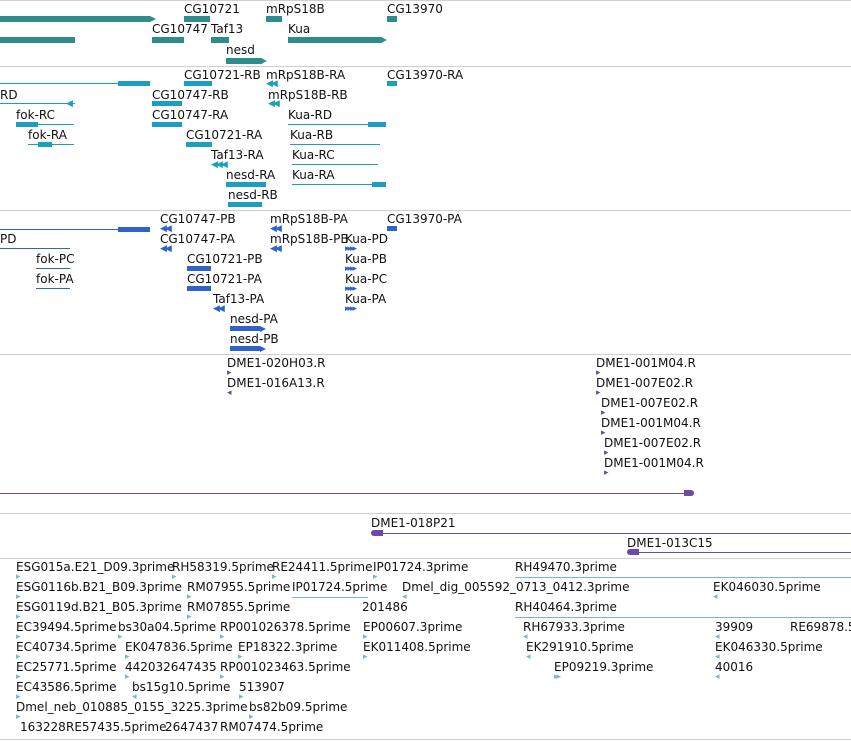 The image size is (851, 742). I want to click on gene-label: Kua, so click(299, 29).